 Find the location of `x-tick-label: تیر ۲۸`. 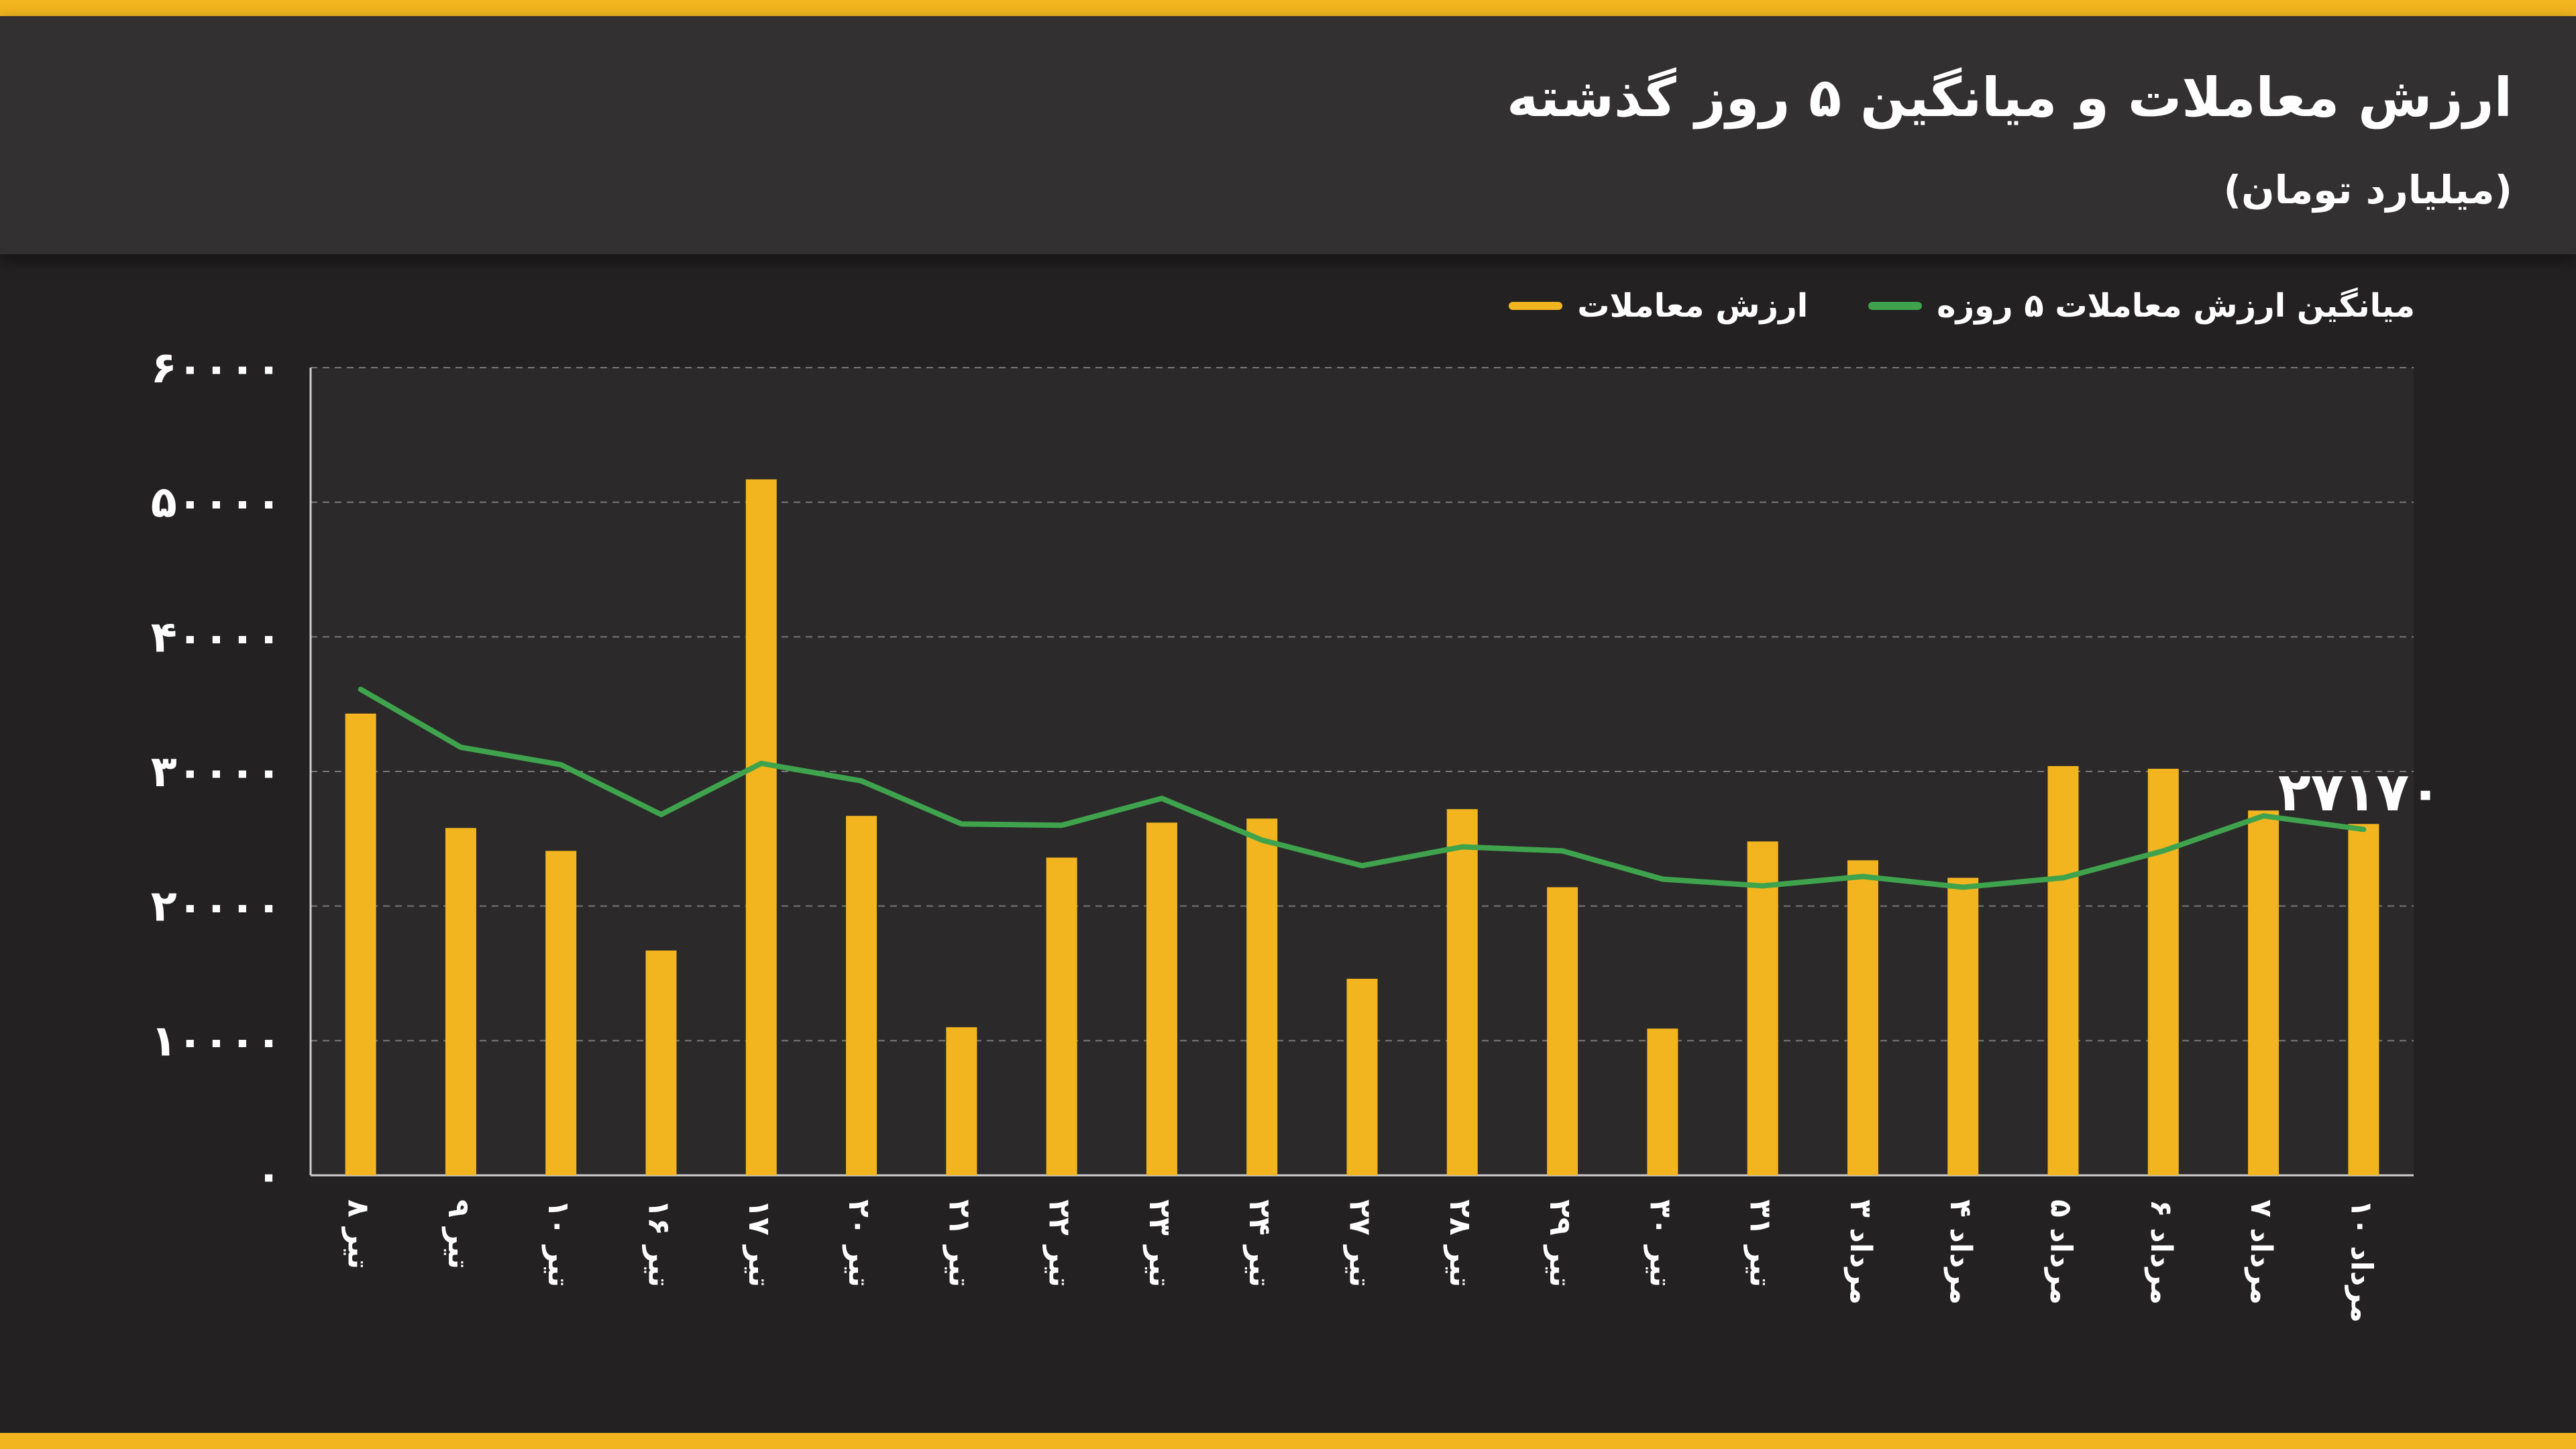

x-tick-label: تیر ۲۸ is located at coordinates (1460, 1243).